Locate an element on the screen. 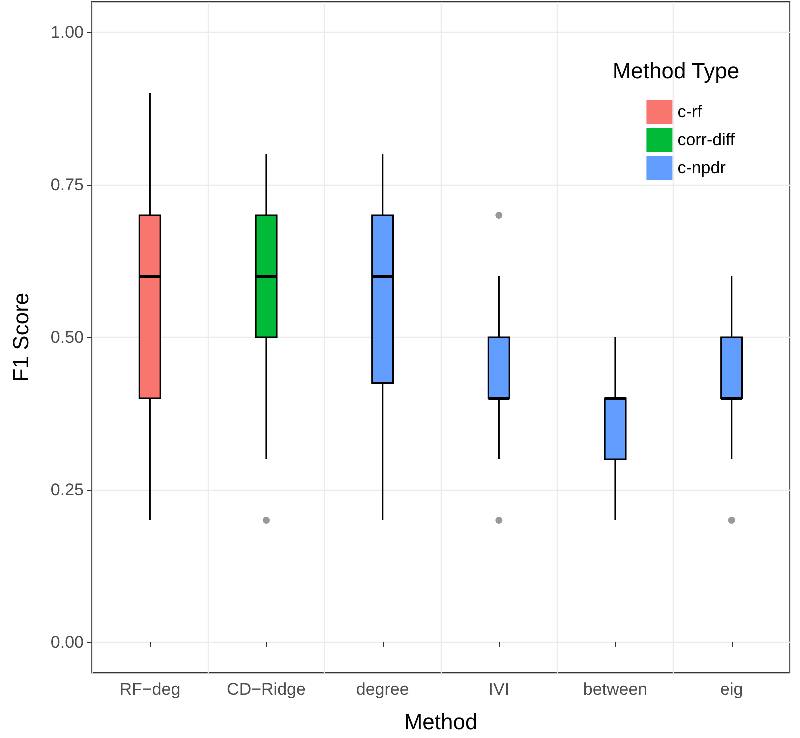  y-axis-title: F1 Score is located at coordinates (21, 337).